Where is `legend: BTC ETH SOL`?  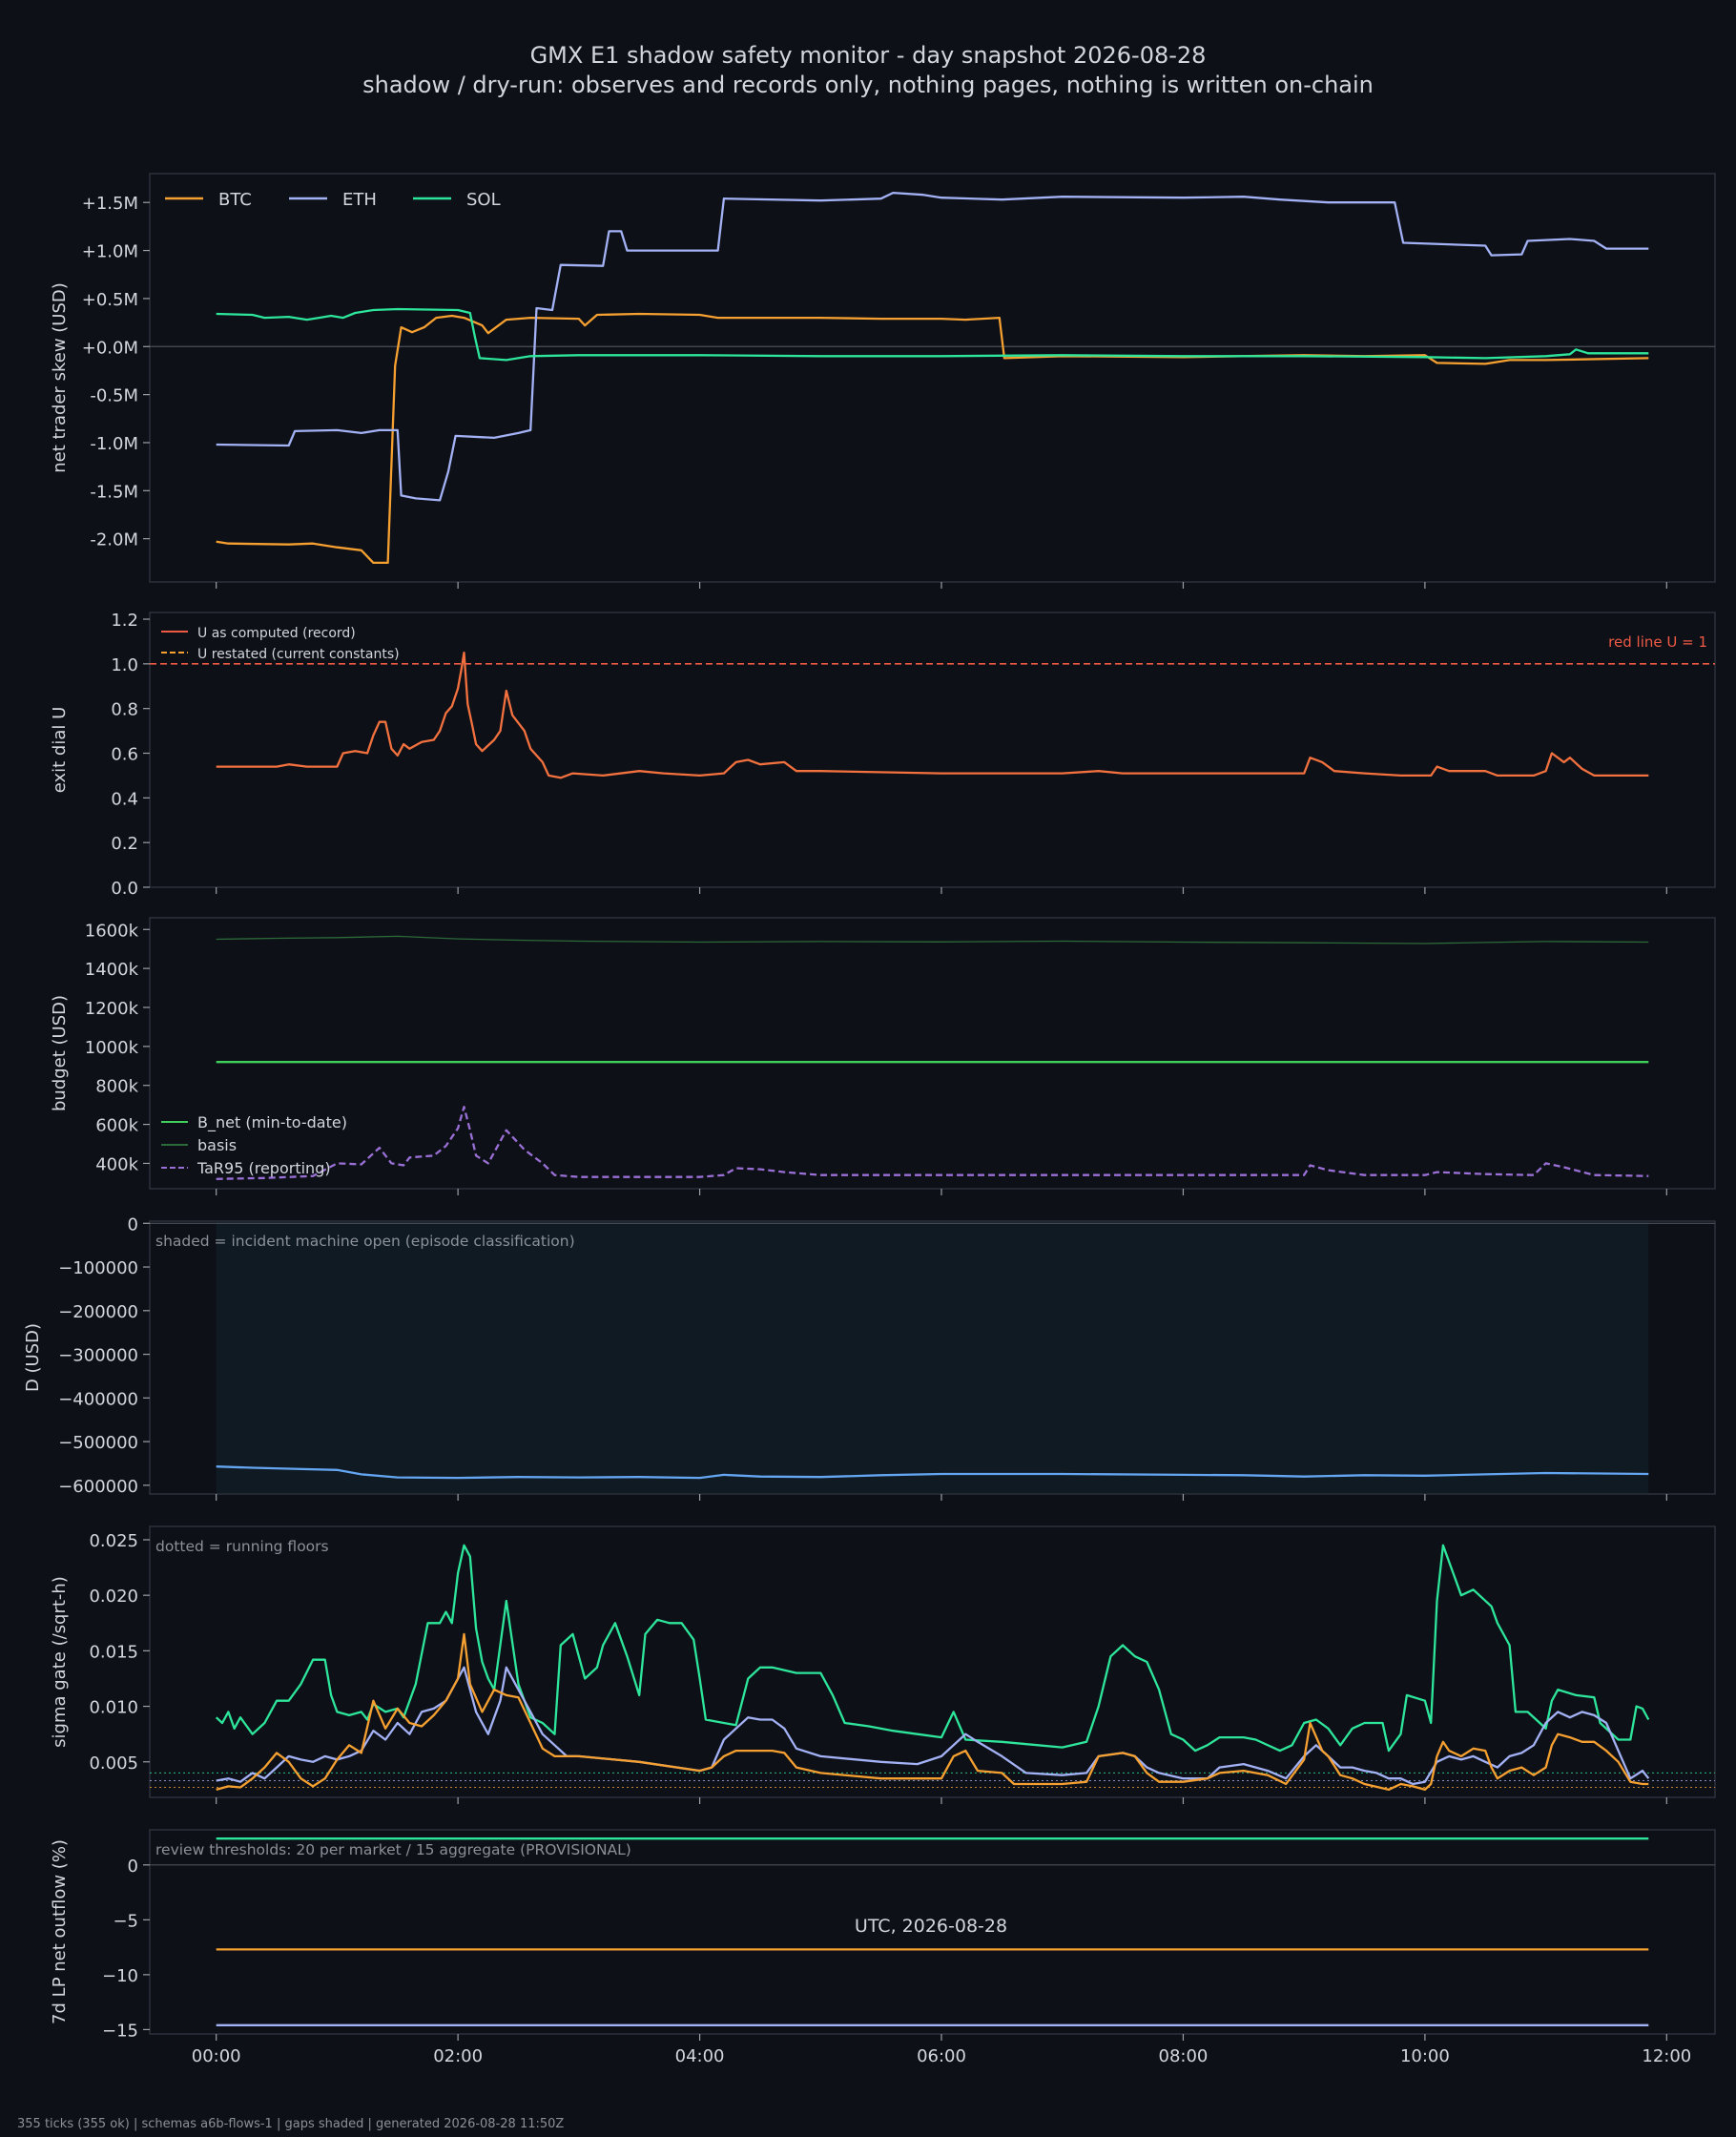 legend: BTC ETH SOL is located at coordinates (333, 200).